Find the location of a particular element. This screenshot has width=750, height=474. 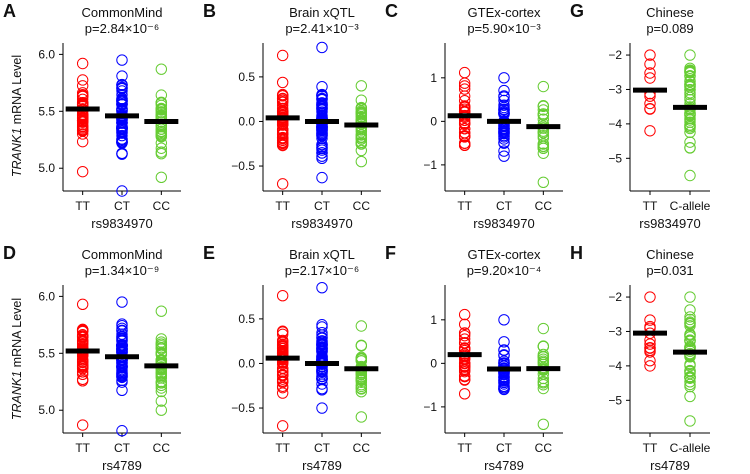

y-tick-label: −0.5 is located at coordinates (243, 408).